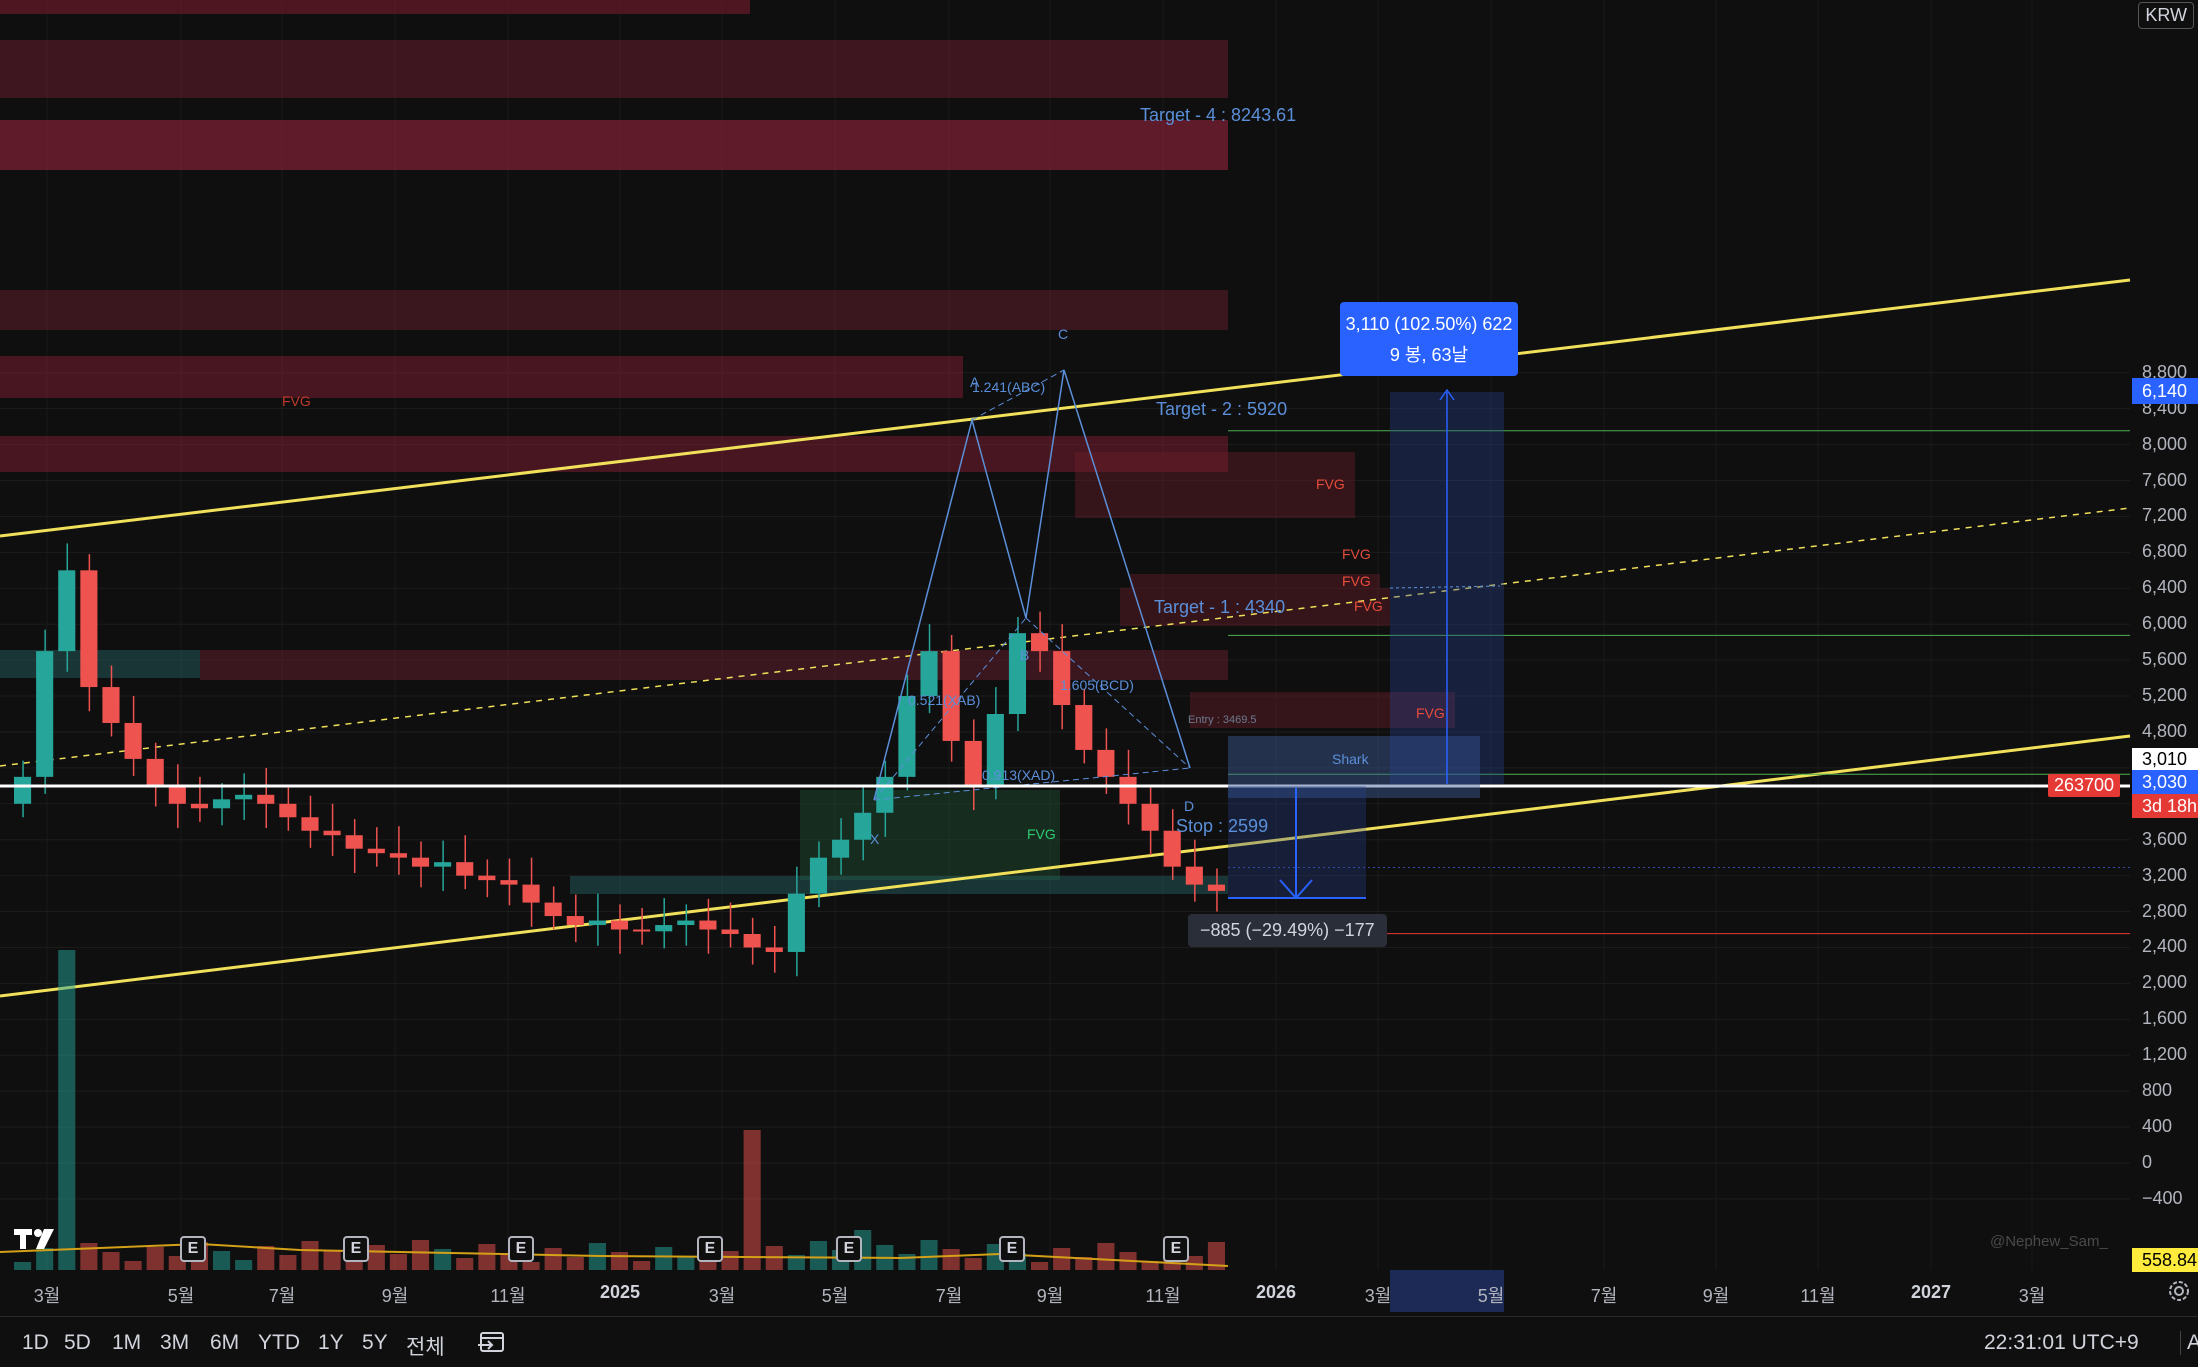  What do you see at coordinates (225, 1342) in the screenshot?
I see `timeframe-button-6M: 6M` at bounding box center [225, 1342].